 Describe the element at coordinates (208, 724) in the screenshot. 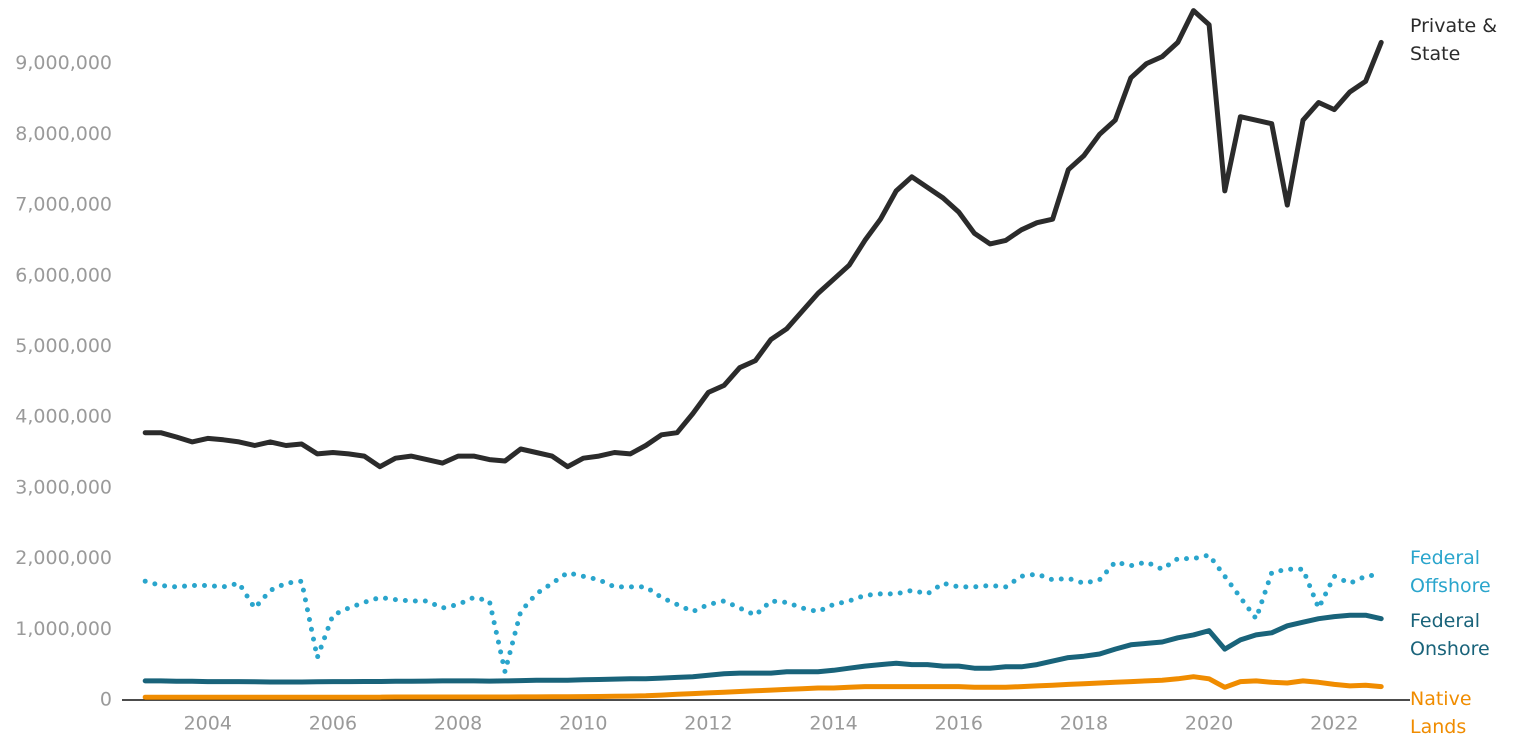

I see `x-tick-label: 2004` at that location.